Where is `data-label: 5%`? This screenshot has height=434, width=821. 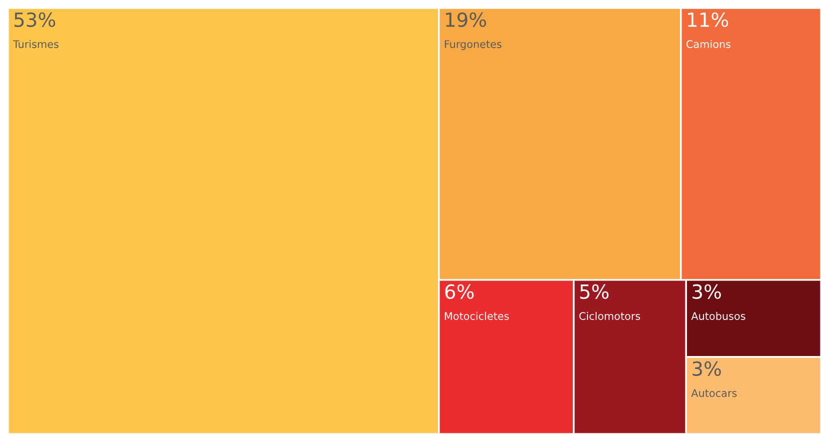
data-label: 5% is located at coordinates (594, 291).